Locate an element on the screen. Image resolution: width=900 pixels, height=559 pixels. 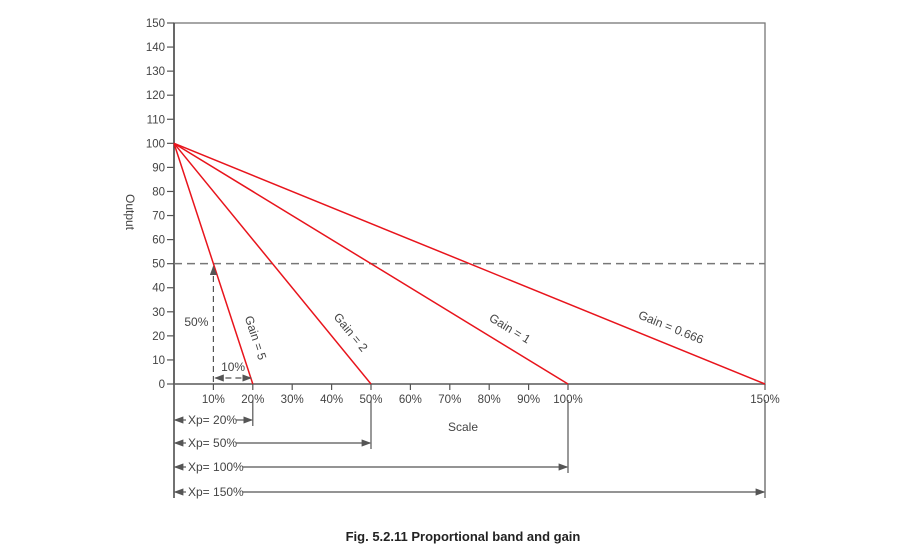
proportional-band-label: Xp= 50% is located at coordinates (212, 443).